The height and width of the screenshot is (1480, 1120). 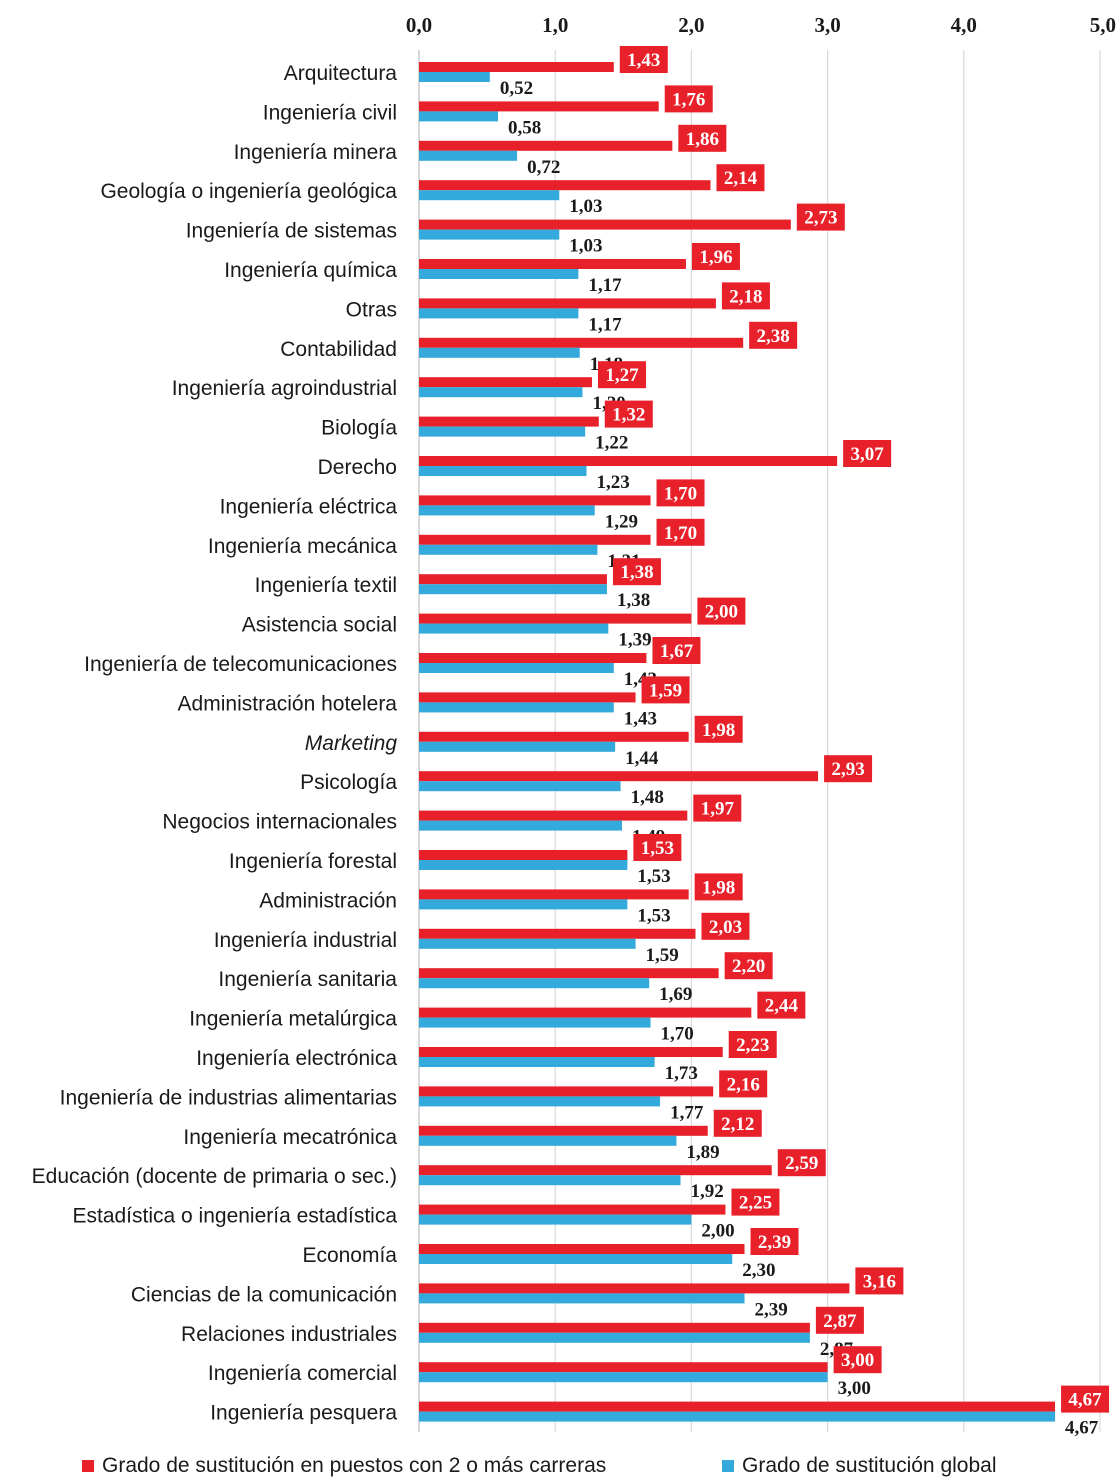 I want to click on category-label: Educación (docente de primaria o sec.), so click(x=214, y=1176).